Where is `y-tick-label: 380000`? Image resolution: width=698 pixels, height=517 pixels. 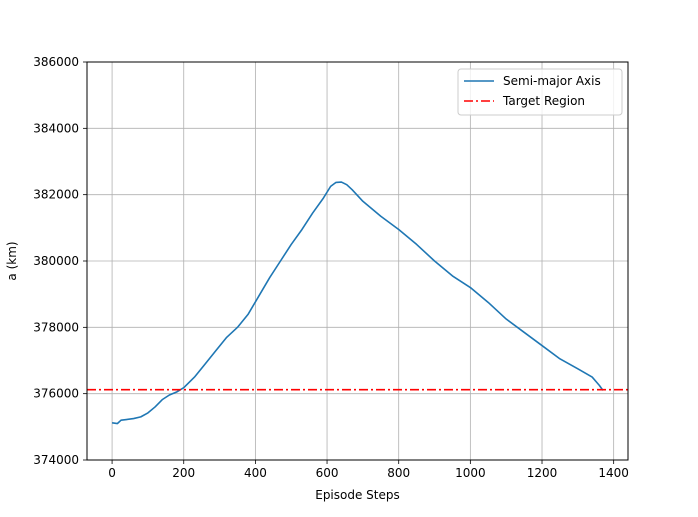 y-tick-label: 380000 is located at coordinates (56, 261).